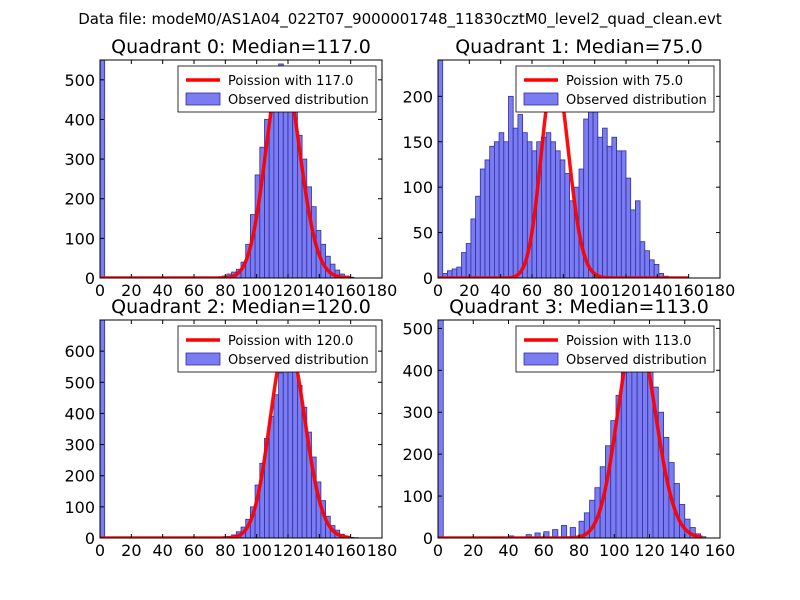 The height and width of the screenshot is (600, 800). What do you see at coordinates (579, 307) in the screenshot?
I see `subplot-title: Quadrant 3: Median=113.0` at bounding box center [579, 307].